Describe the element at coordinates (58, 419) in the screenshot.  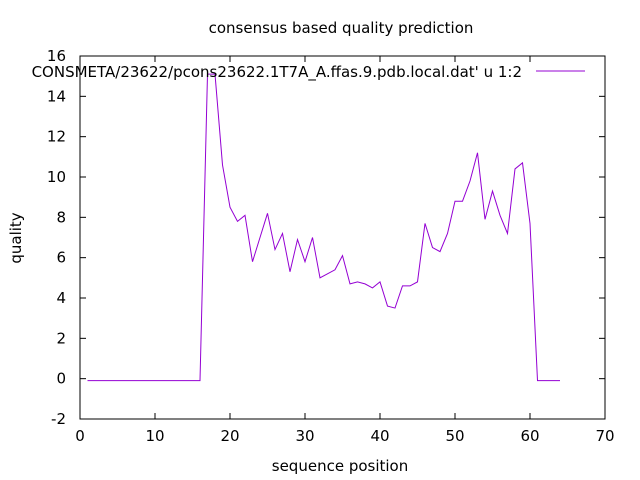
I see `y-tick-label: -2` at that location.